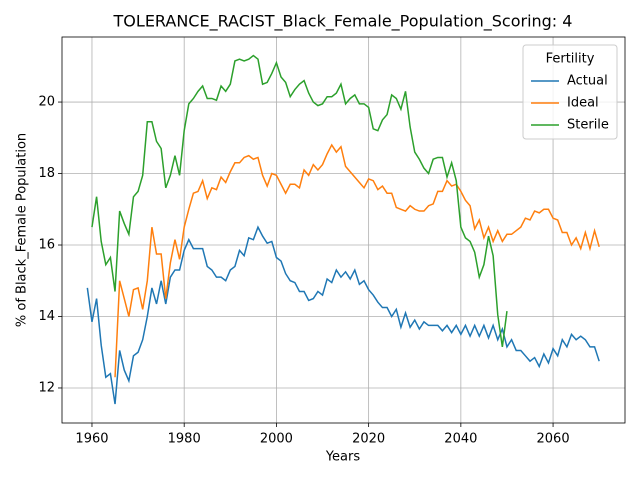  I want to click on legend-title: Fertility, so click(570, 59).